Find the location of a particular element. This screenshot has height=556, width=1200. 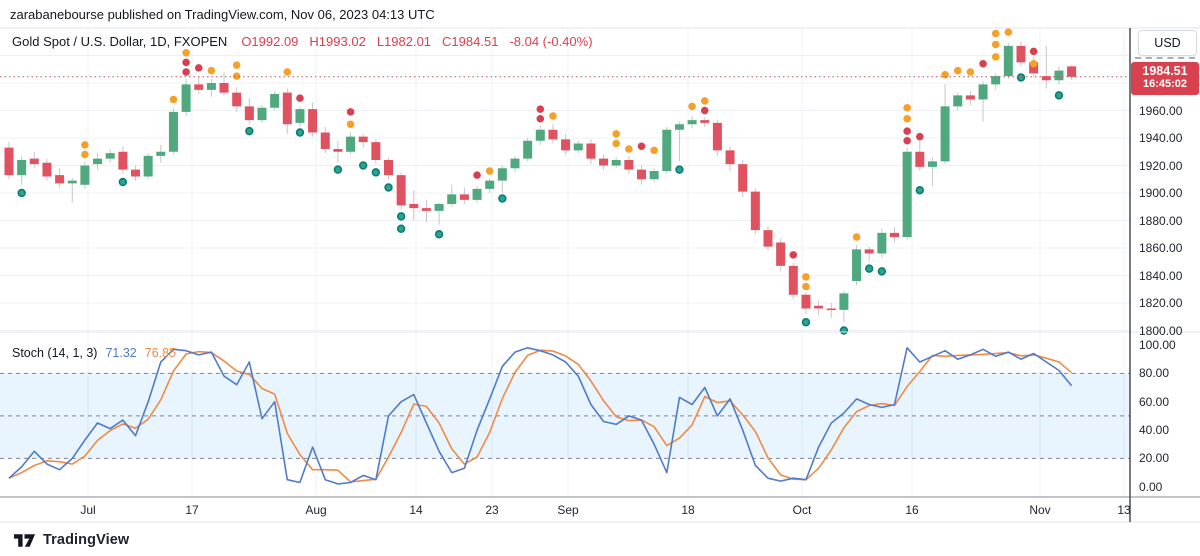

ohlc-low: L1982.01 is located at coordinates (404, 41).